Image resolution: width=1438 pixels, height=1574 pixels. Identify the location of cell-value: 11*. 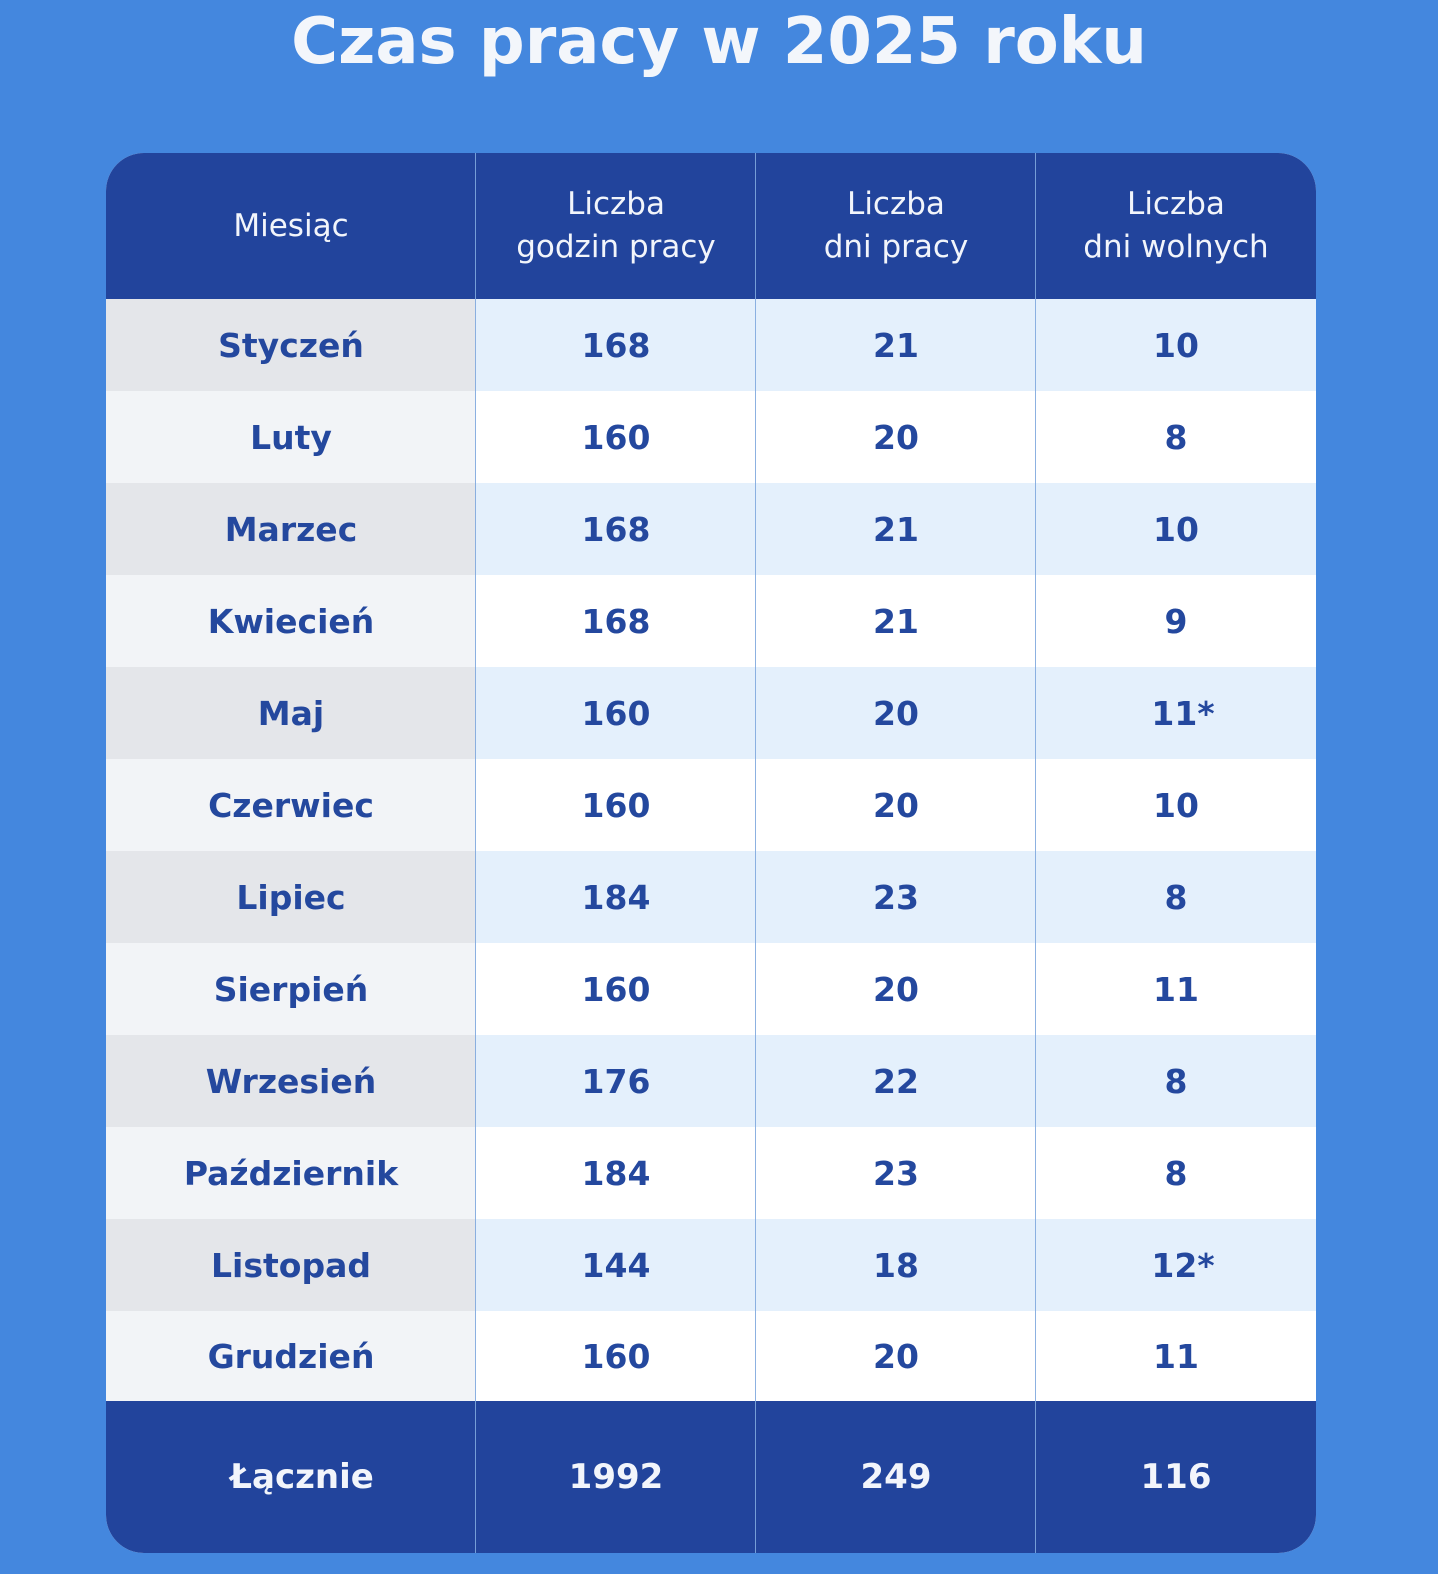
(1183, 713).